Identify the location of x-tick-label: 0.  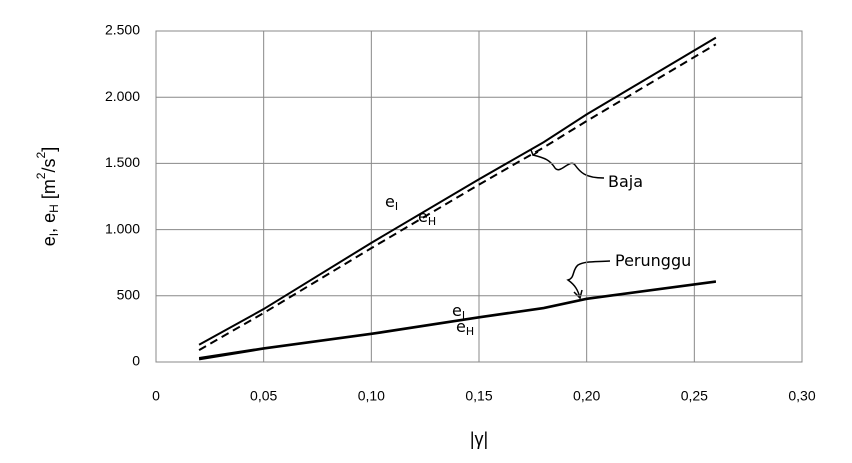
(156, 396).